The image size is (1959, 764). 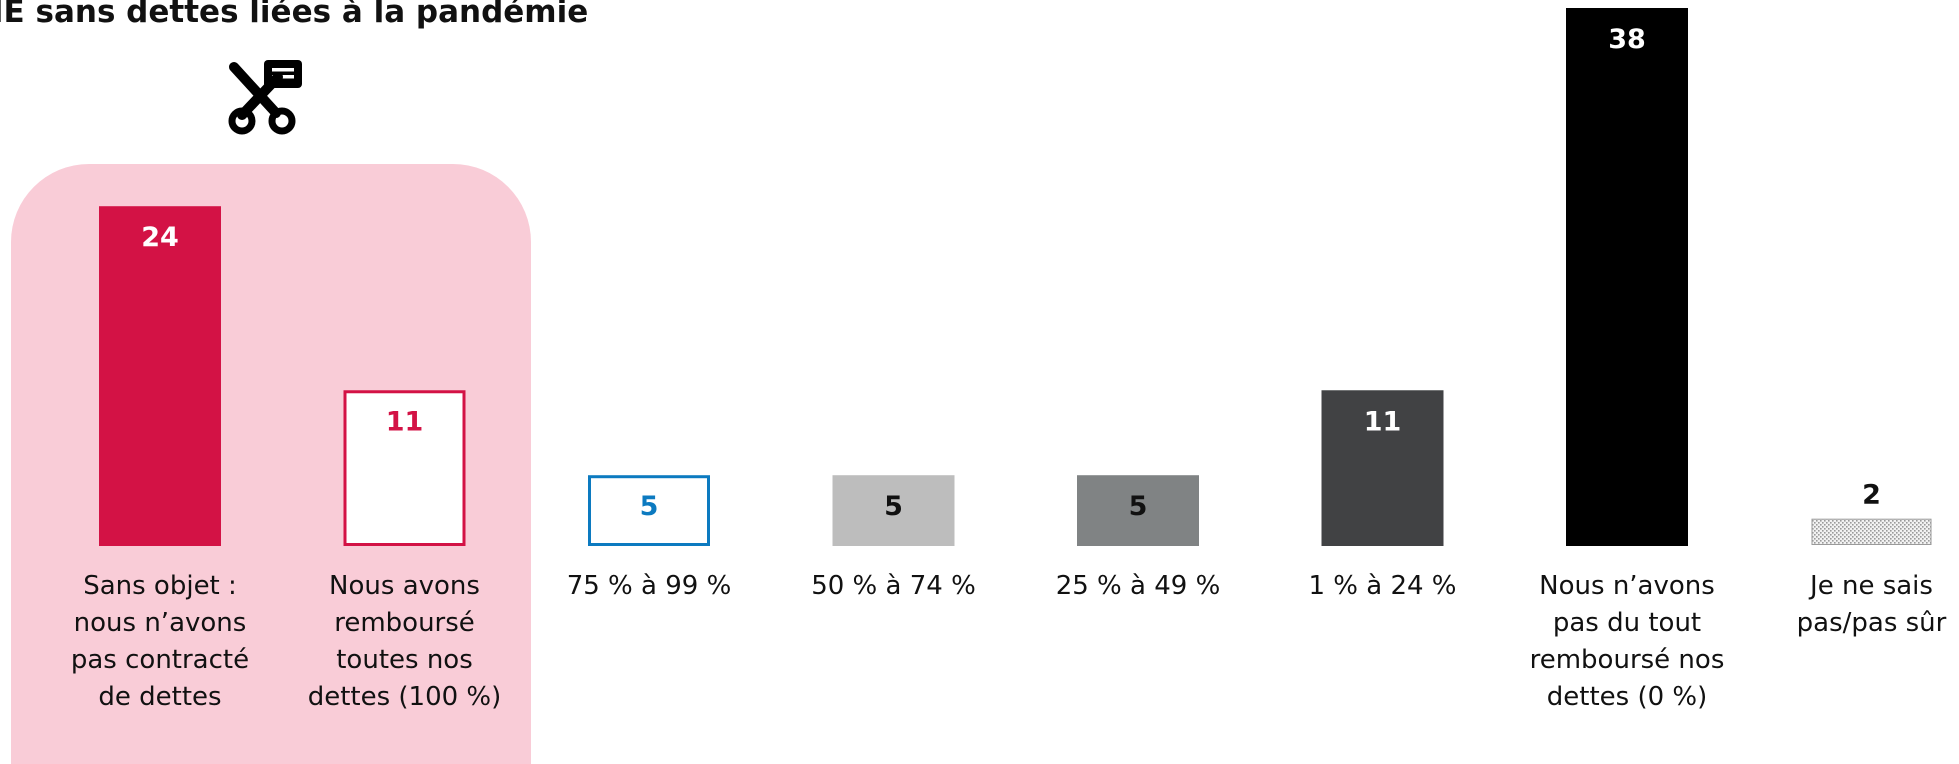 What do you see at coordinates (1627, 39) in the screenshot?
I see `data-label-6: 38` at bounding box center [1627, 39].